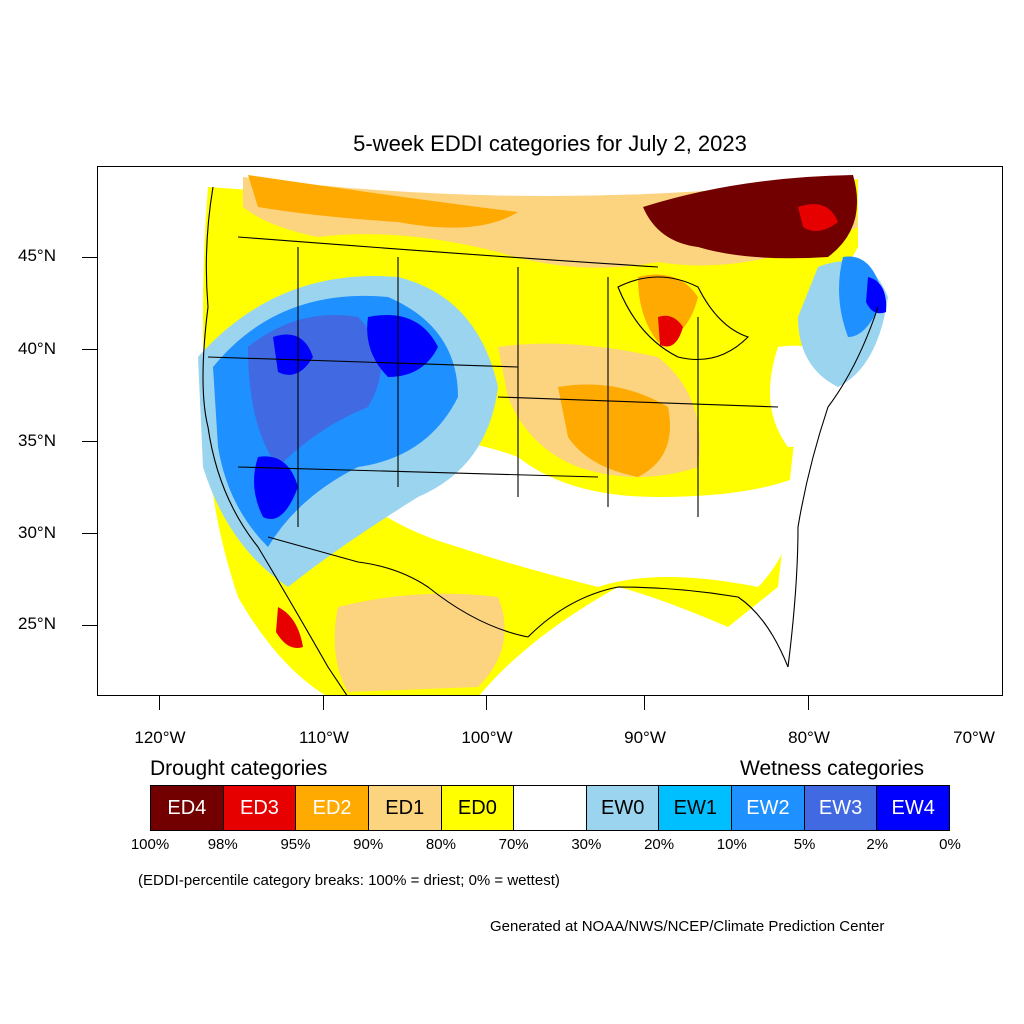 Image resolution: width=1024 pixels, height=1024 pixels. What do you see at coordinates (668, 308) in the screenshot?
I see `map-region-ed2-michigan` at bounding box center [668, 308].